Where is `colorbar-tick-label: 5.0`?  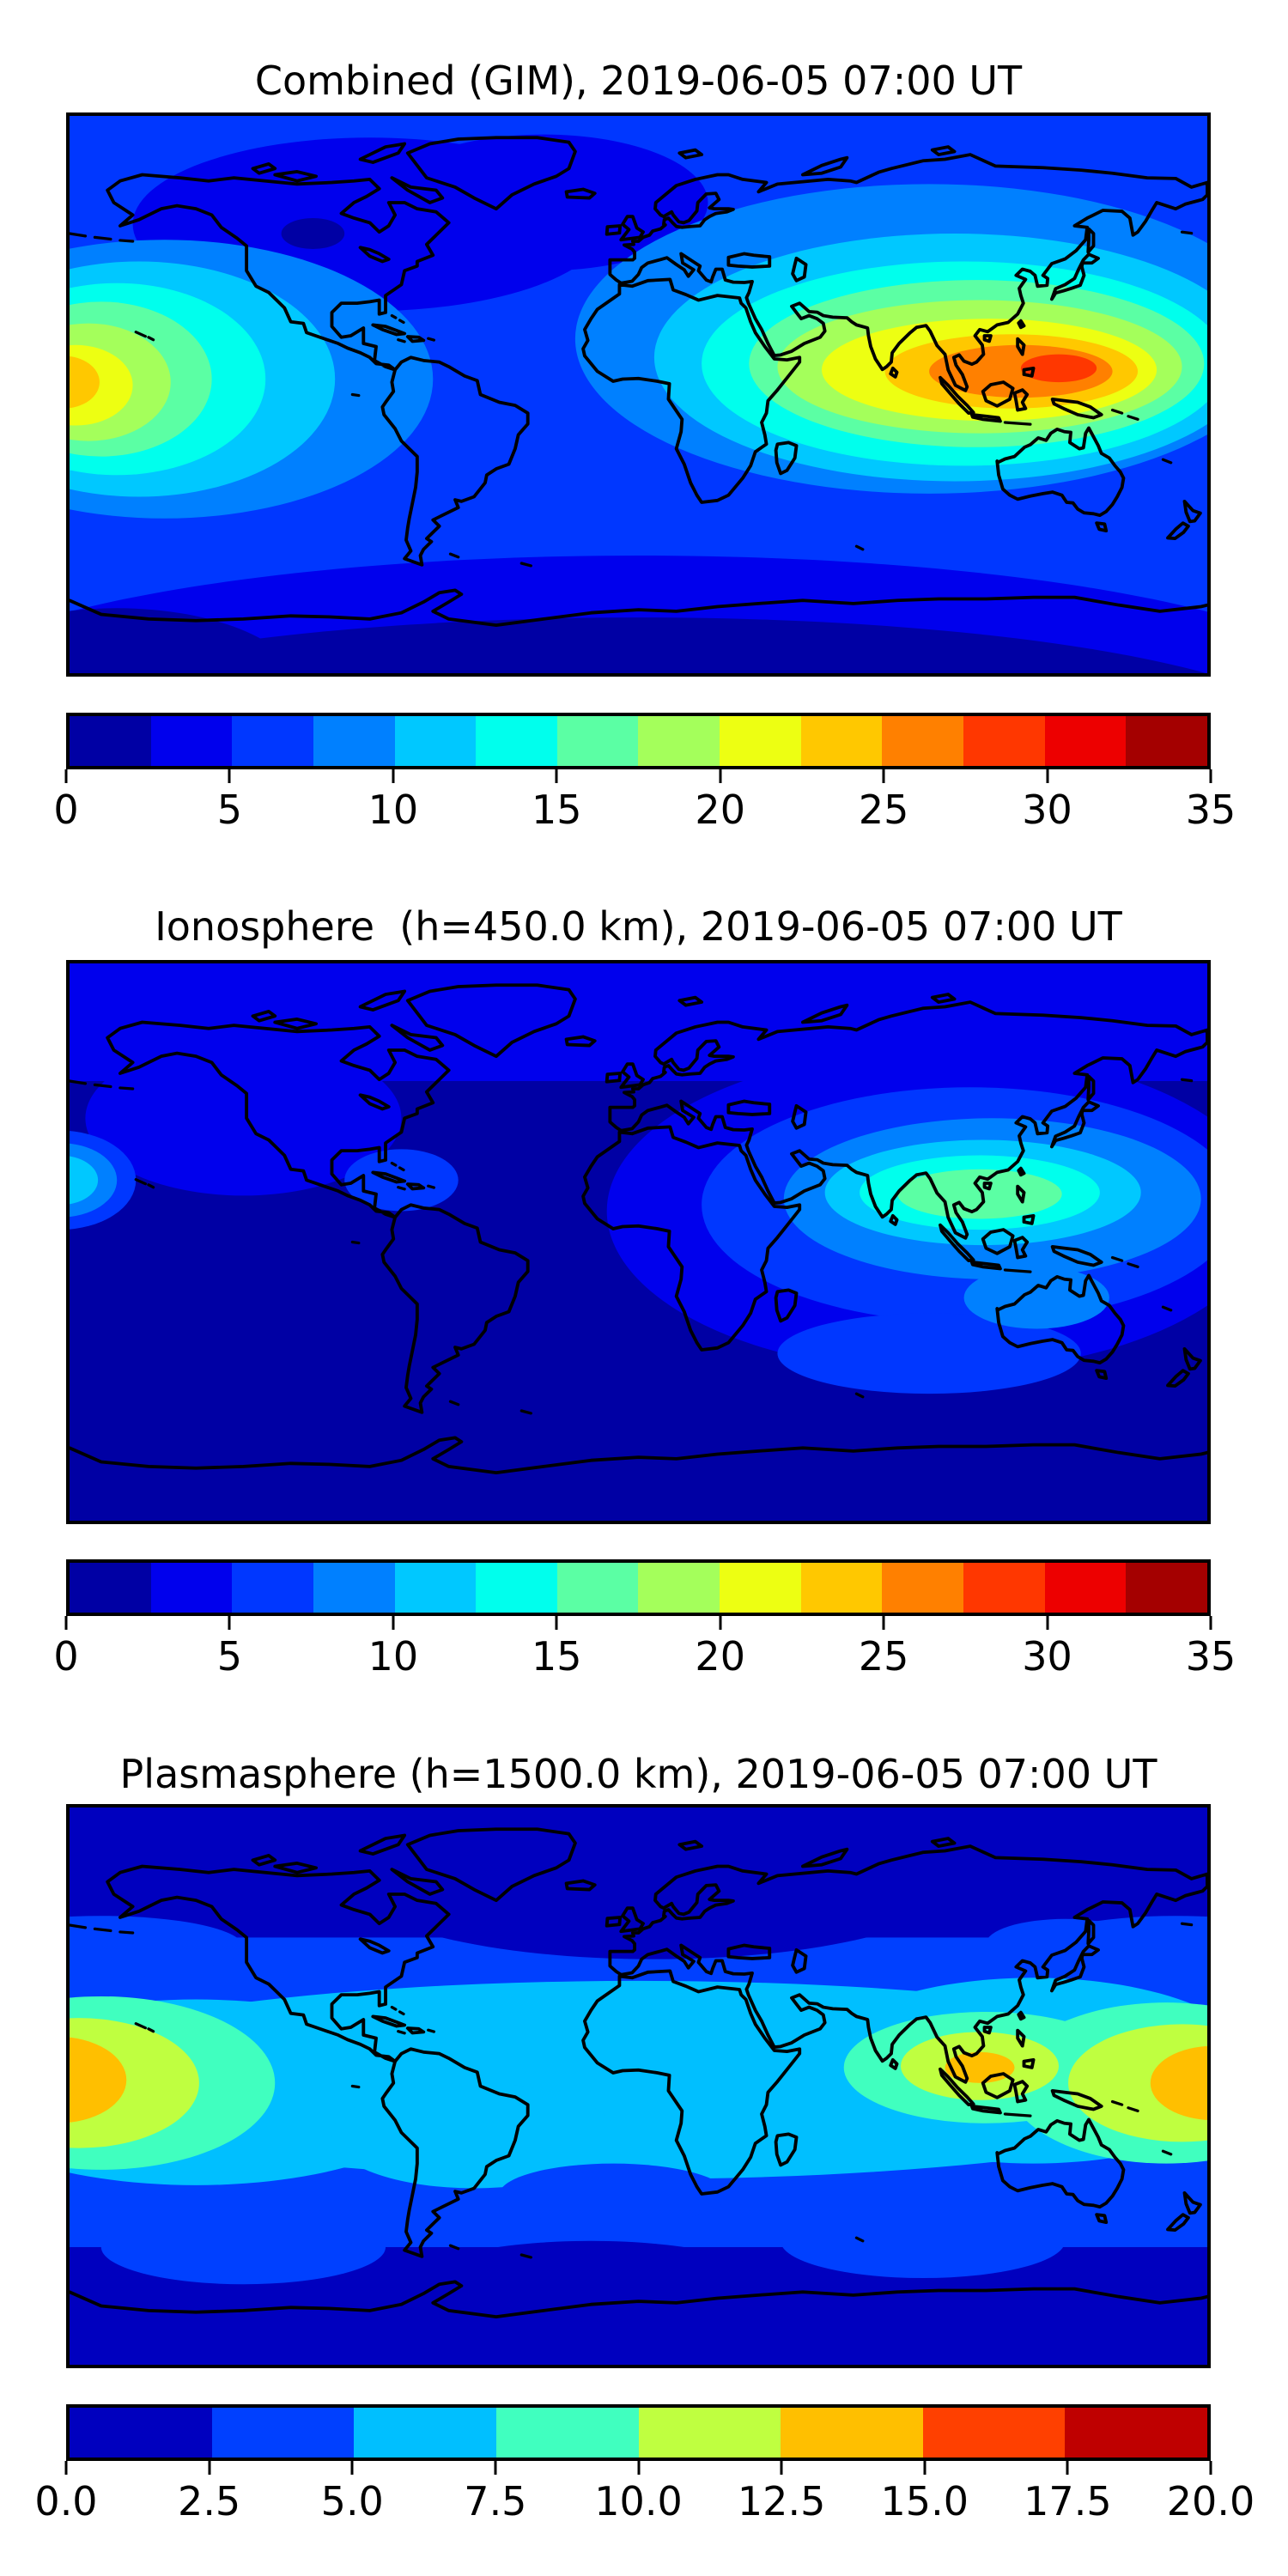 colorbar-tick-label: 5.0 is located at coordinates (352, 2501).